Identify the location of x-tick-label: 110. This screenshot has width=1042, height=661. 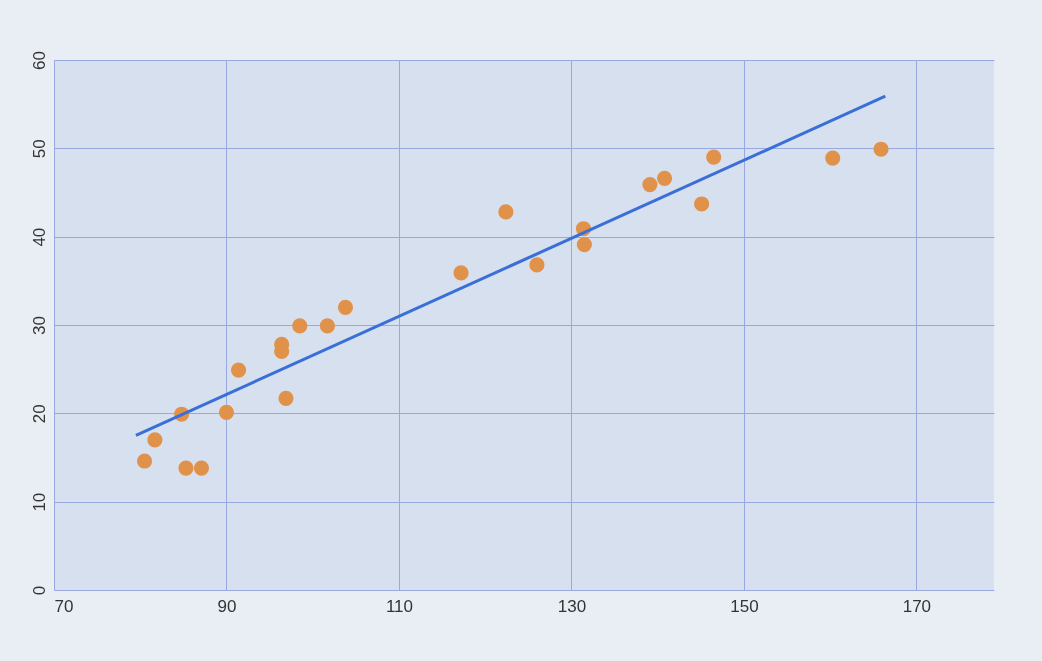
(399, 606).